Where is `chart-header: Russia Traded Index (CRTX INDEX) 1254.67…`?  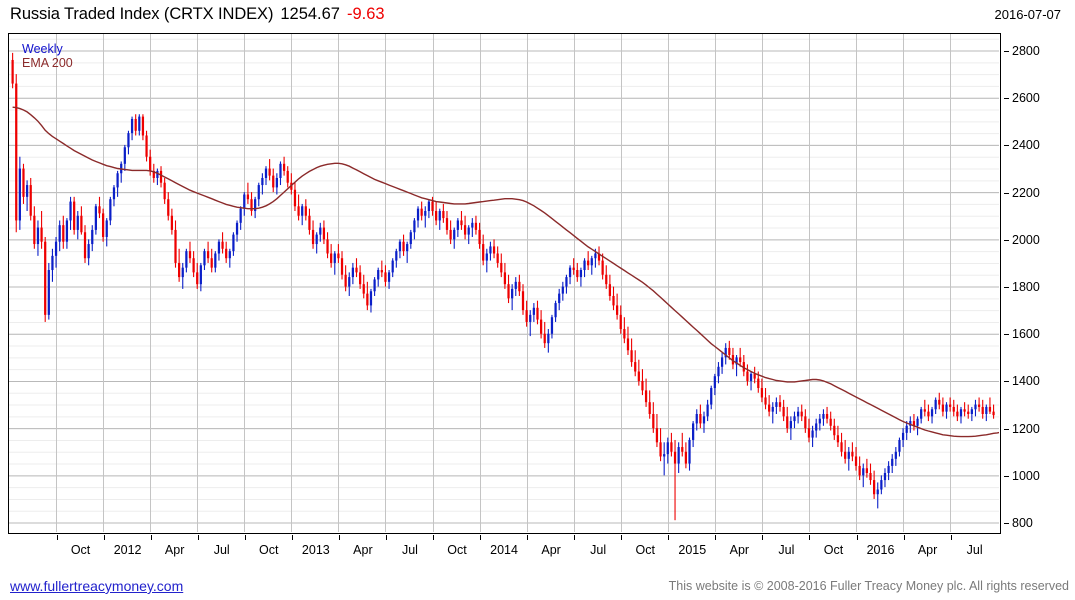
chart-header: Russia Traded Index (CRTX INDEX) 1254.67… is located at coordinates (537, 14).